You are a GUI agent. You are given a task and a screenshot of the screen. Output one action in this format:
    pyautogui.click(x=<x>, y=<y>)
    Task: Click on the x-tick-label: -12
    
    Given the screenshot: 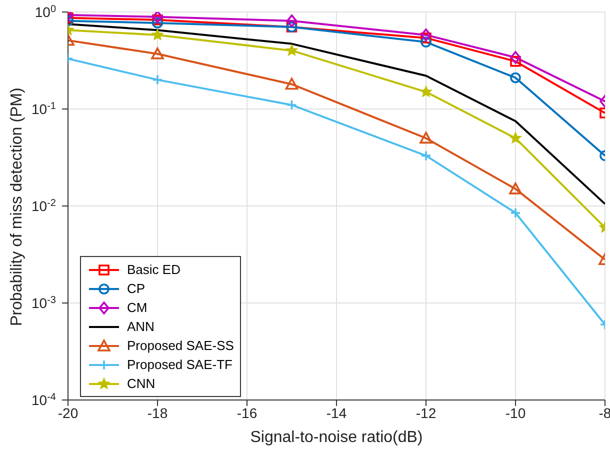 What is the action you would take?
    pyautogui.click(x=426, y=412)
    